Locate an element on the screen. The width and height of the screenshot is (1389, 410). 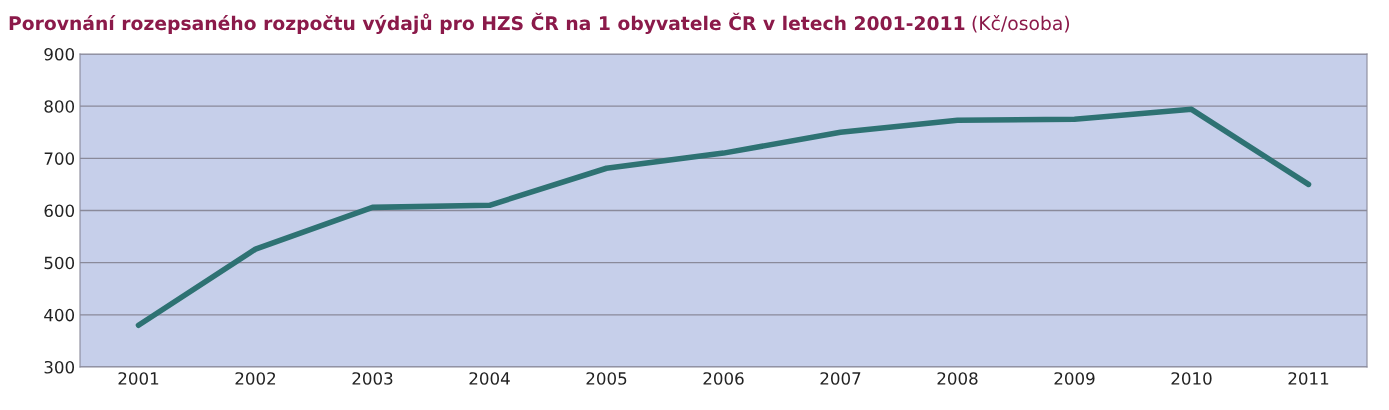
chart-title: Porovnání rozepsaného rozpočtu výdajů pro HZS ČR na 1 obyvatele ČR v letech 2001-2011 is located at coordinates (487, 23).